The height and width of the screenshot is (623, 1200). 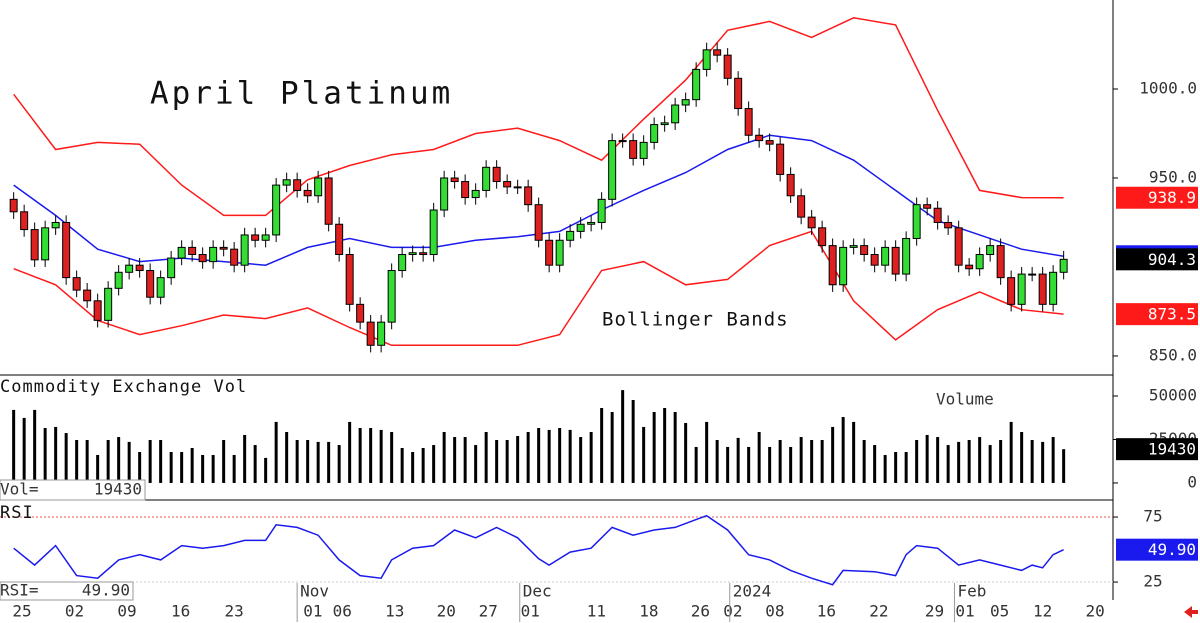 What do you see at coordinates (700, 611) in the screenshot?
I see `x-tick-label: 26` at bounding box center [700, 611].